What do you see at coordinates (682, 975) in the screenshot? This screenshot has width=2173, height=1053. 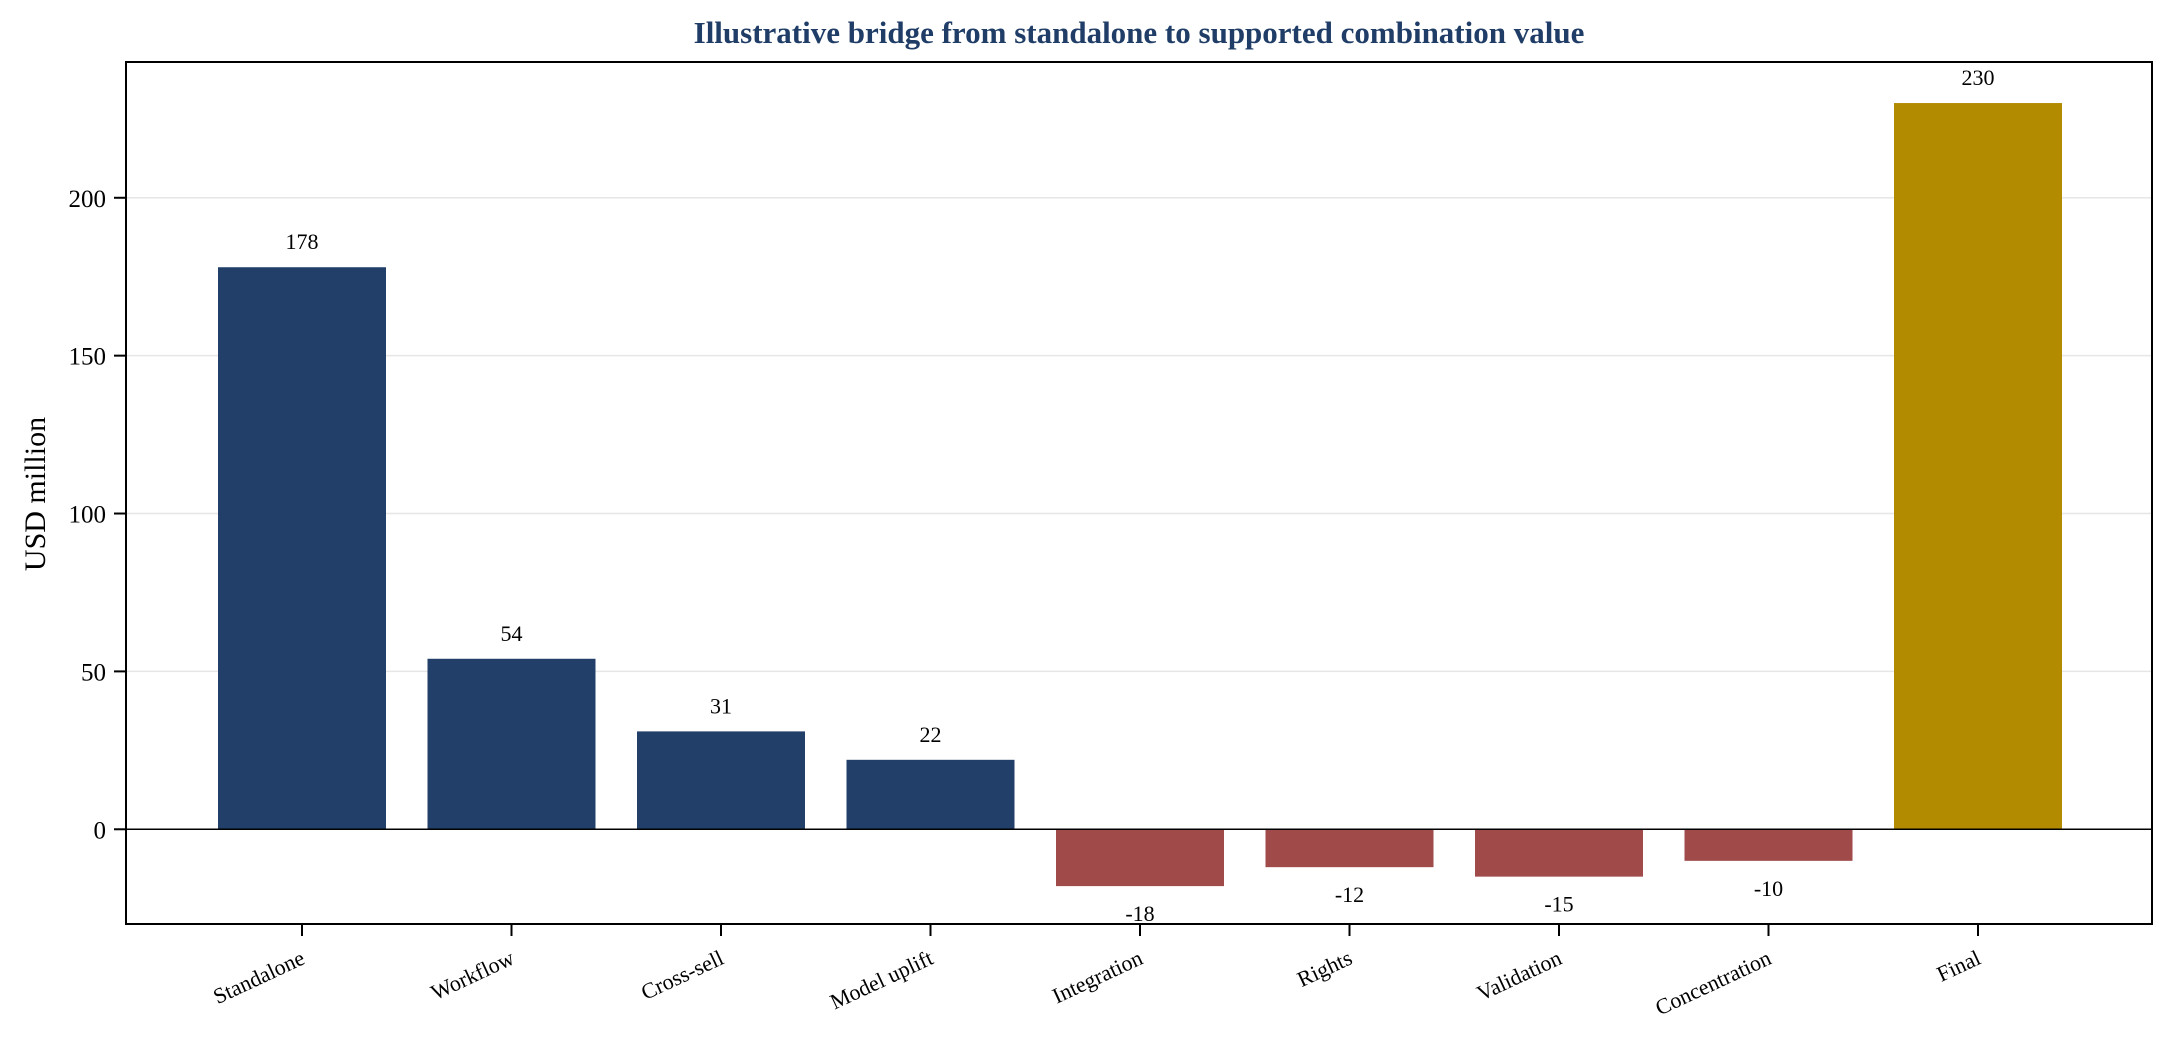 I see `x-tick-label: Cross-sell` at bounding box center [682, 975].